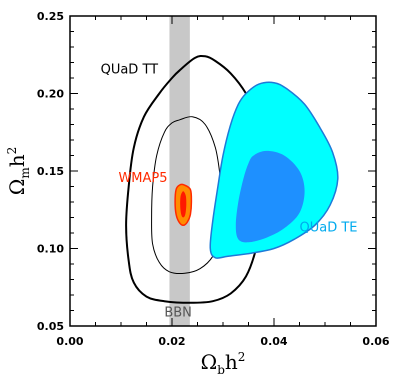 This screenshot has height=381, width=404. Describe the element at coordinates (178, 313) in the screenshot. I see `bbn-annotation: BBN` at that location.